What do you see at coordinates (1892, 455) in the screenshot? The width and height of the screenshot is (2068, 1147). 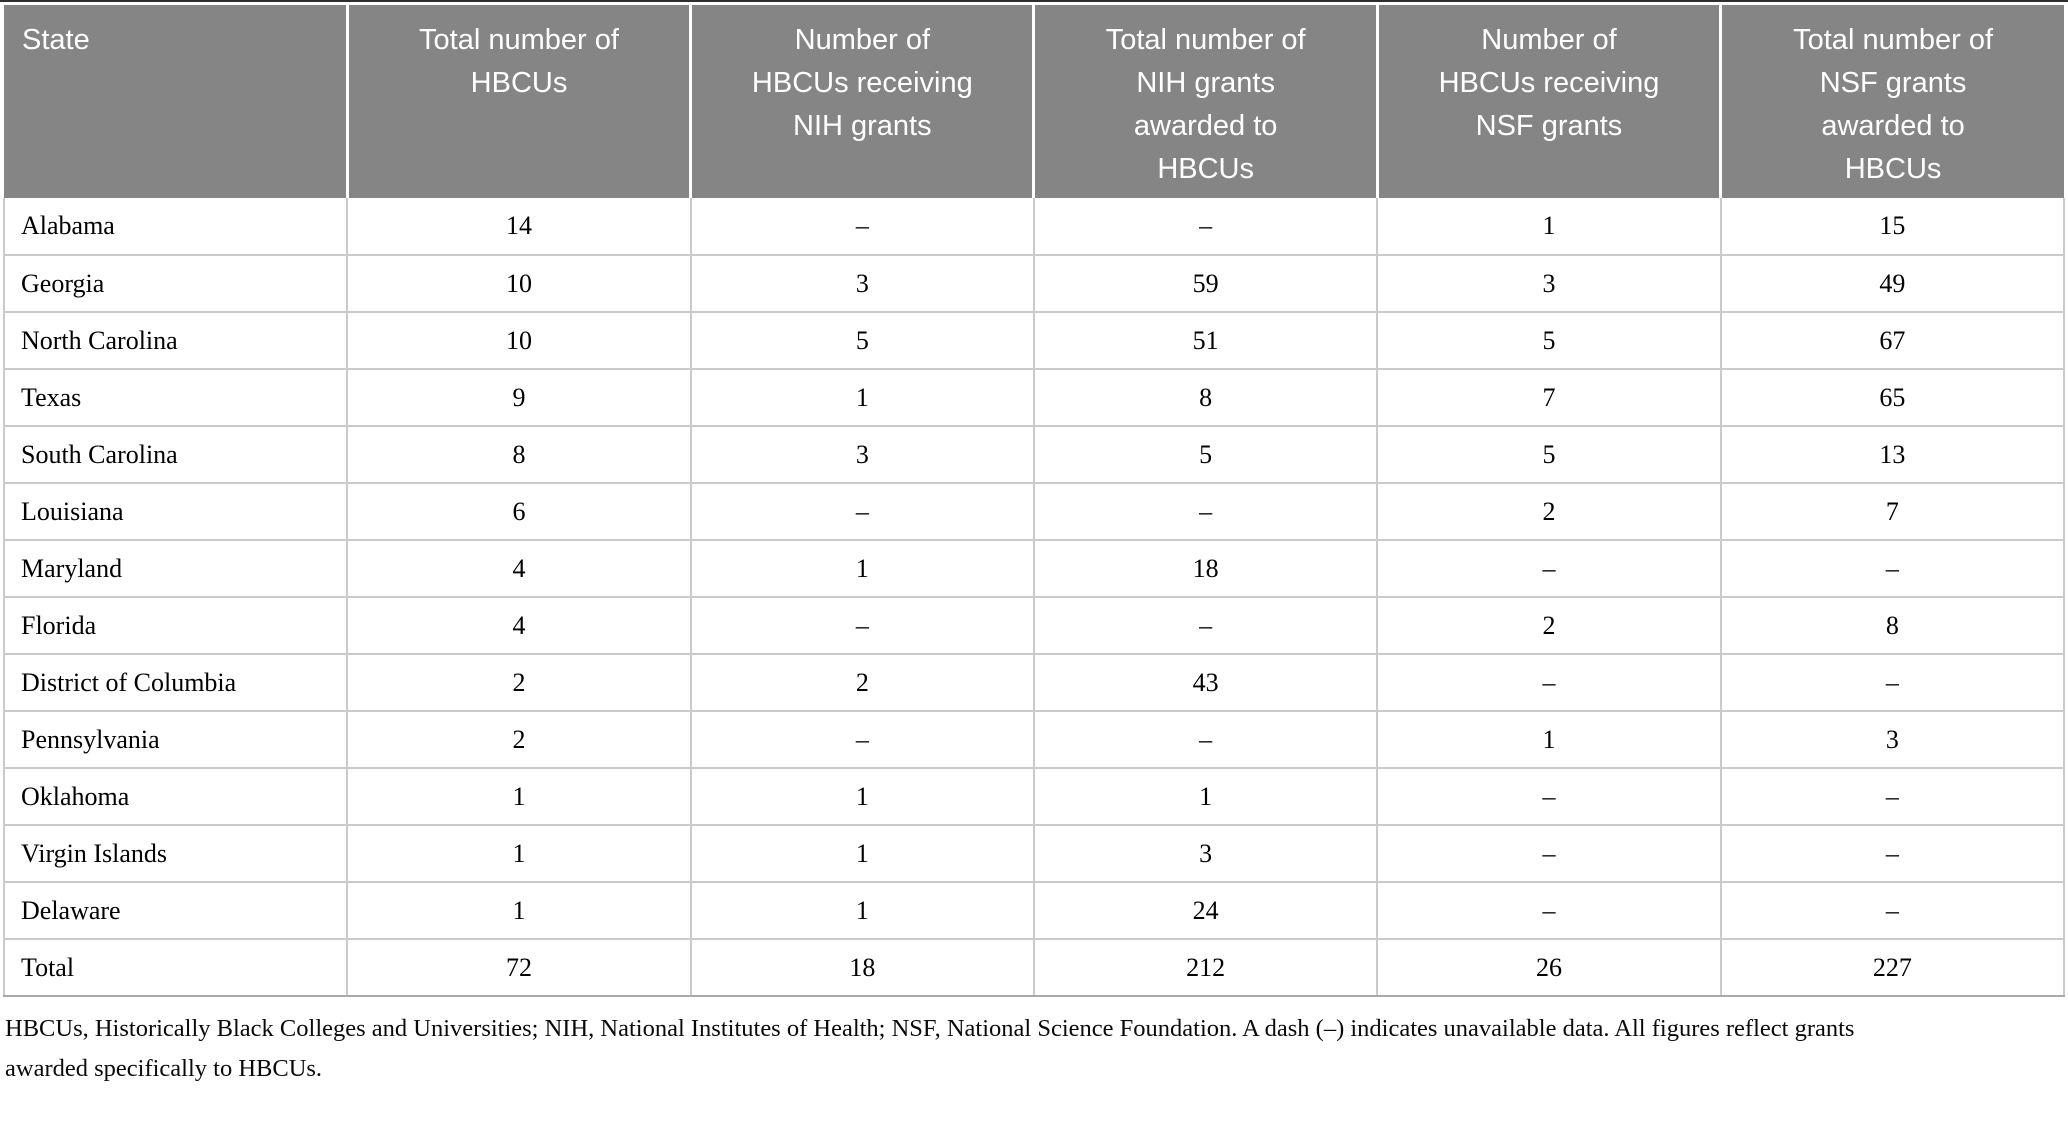 I see `value-cell: 13` at bounding box center [1892, 455].